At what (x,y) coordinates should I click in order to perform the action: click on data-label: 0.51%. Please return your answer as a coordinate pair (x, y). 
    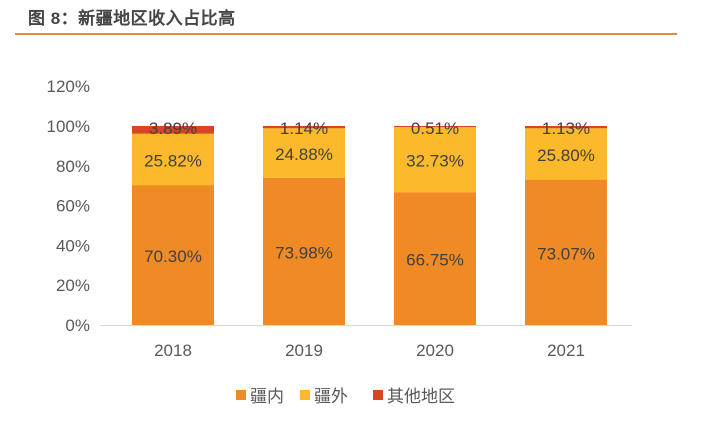
    Looking at the image, I should click on (435, 128).